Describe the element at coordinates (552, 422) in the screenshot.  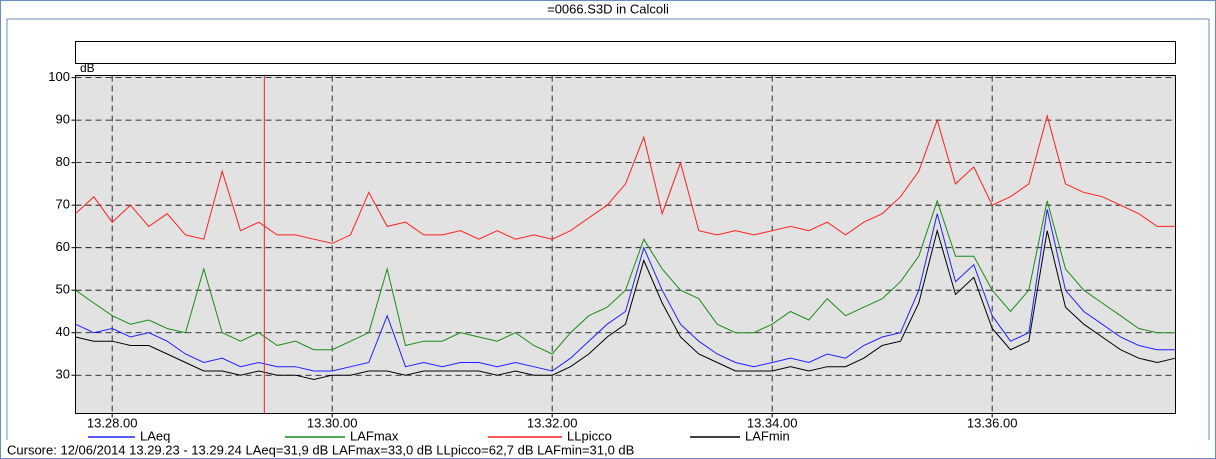
I see `x-tick-label: 13.32.00` at that location.